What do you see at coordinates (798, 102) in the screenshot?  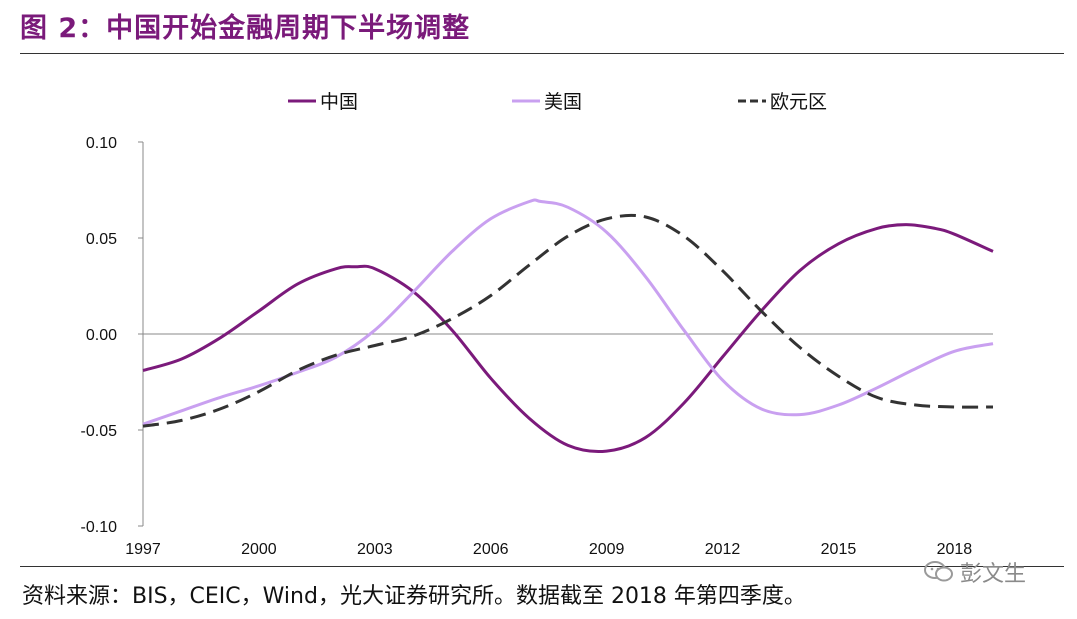 I see `legend-label: 欧元区` at bounding box center [798, 102].